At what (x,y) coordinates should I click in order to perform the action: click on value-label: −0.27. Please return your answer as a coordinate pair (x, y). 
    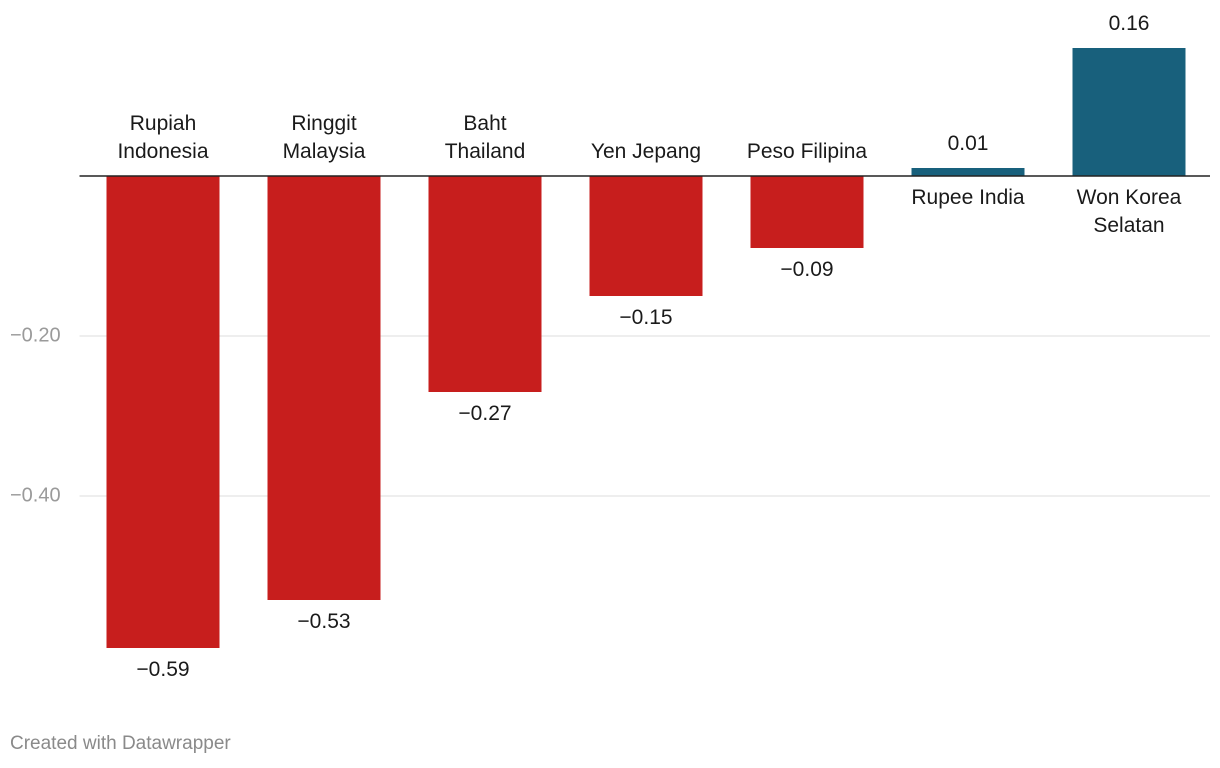
    Looking at the image, I should click on (485, 413).